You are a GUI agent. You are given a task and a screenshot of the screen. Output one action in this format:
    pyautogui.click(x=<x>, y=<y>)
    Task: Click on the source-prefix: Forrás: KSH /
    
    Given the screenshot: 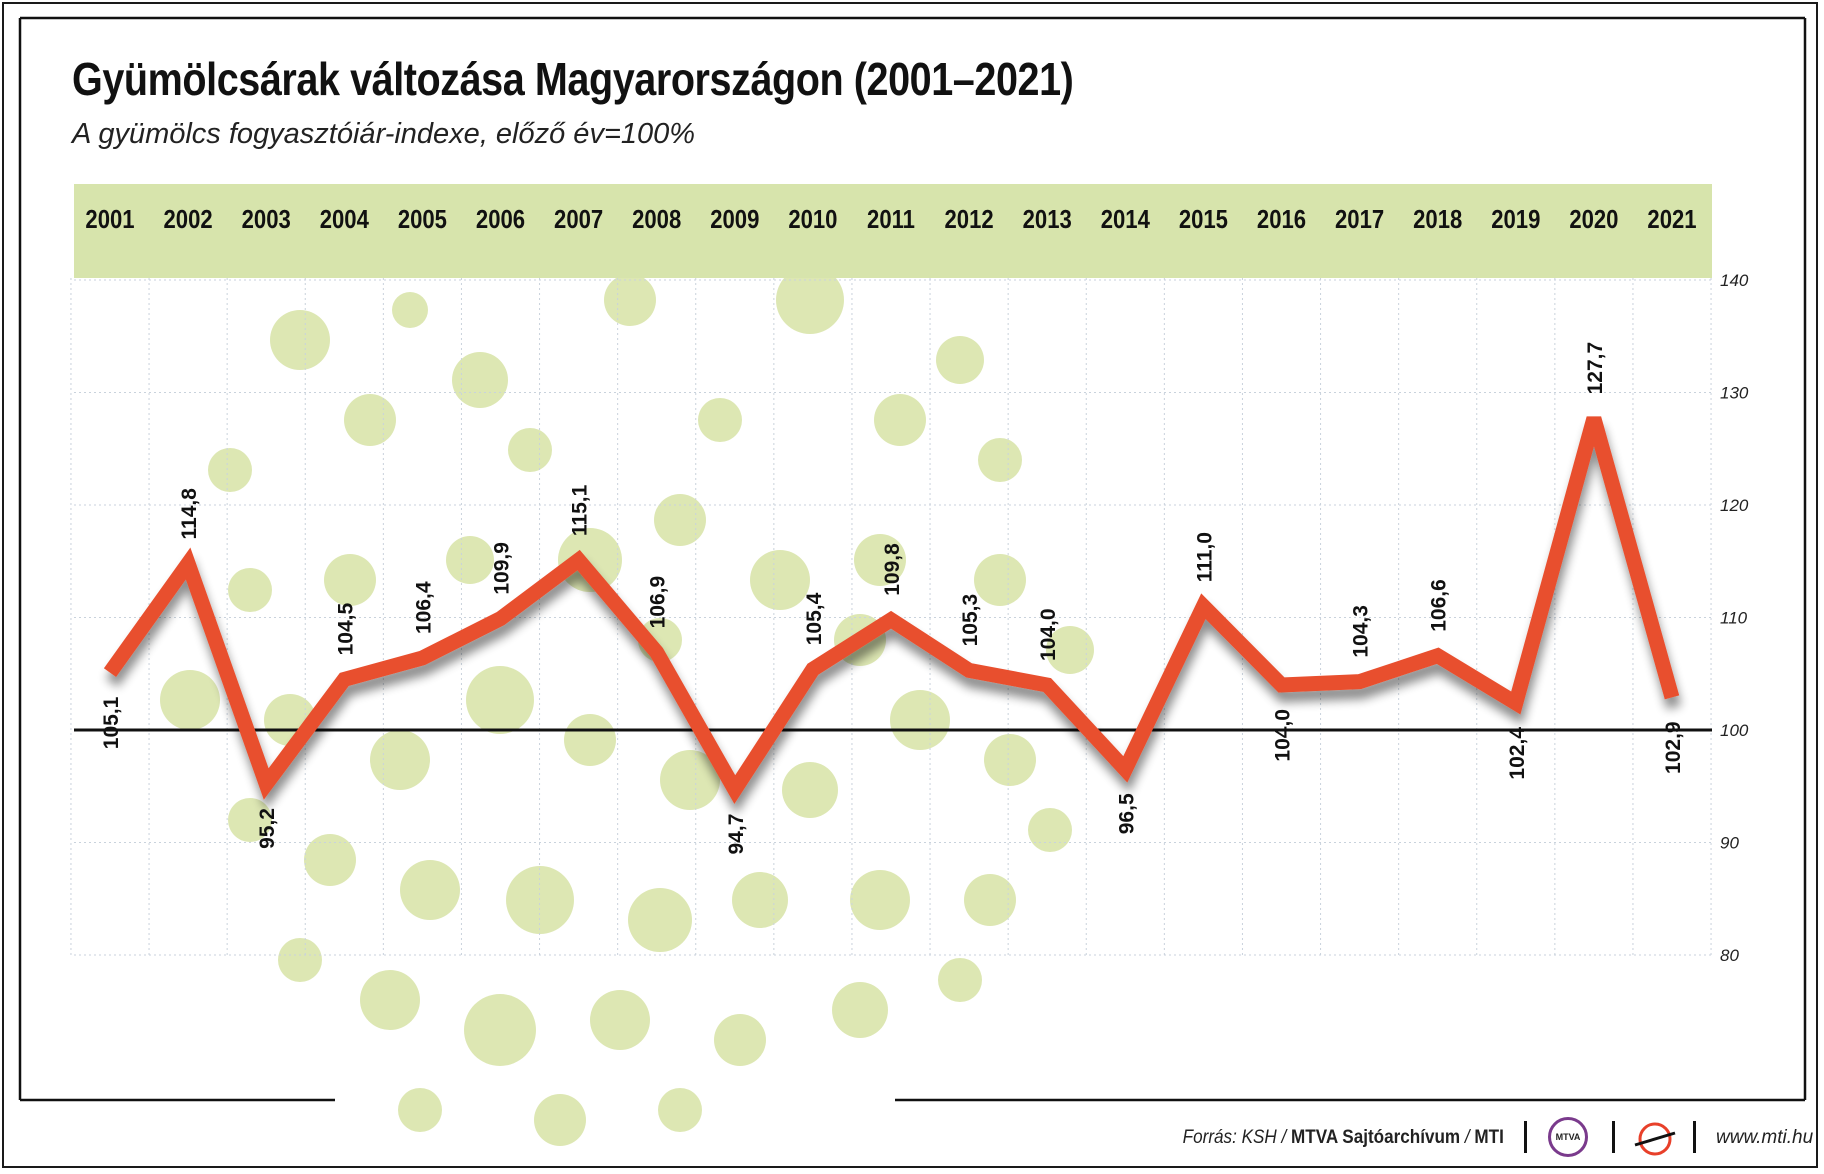 What is the action you would take?
    pyautogui.click(x=1237, y=1137)
    